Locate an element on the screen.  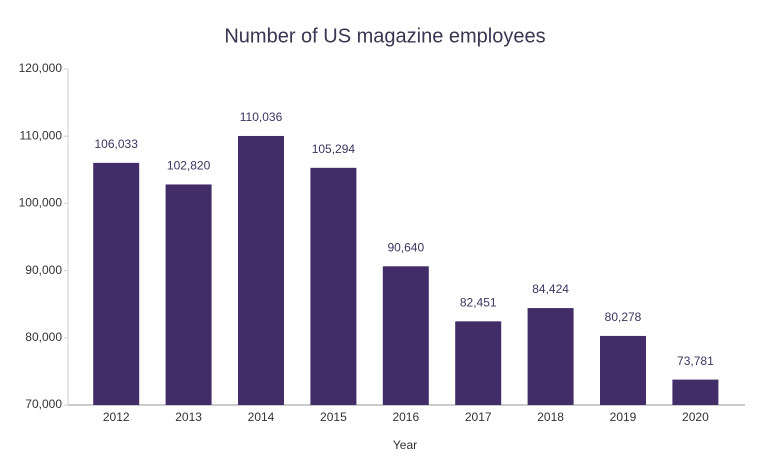
x-tick-label: 2020 is located at coordinates (695, 417).